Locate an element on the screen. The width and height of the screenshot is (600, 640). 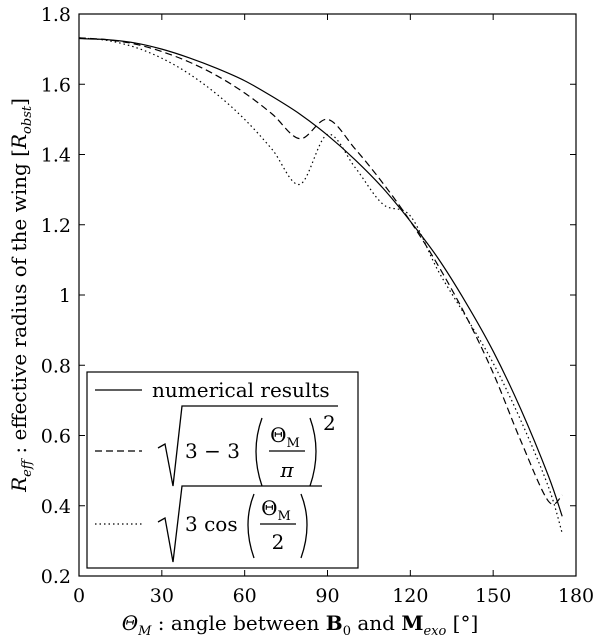
sqrt-sign-quadratic is located at coordinates (247, 446).